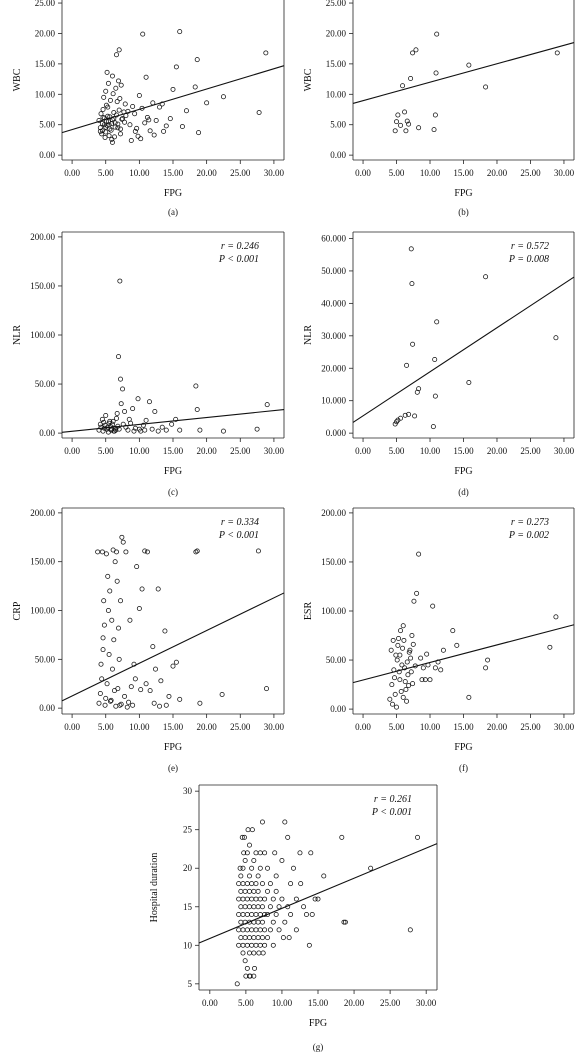  I want to click on panel-b-label: (b), so click(463, 212).